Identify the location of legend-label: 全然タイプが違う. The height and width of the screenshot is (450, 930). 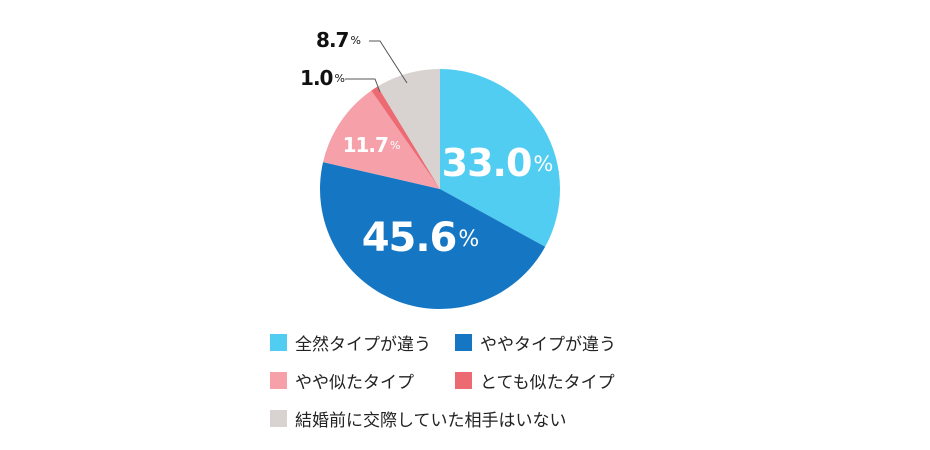
(363, 345).